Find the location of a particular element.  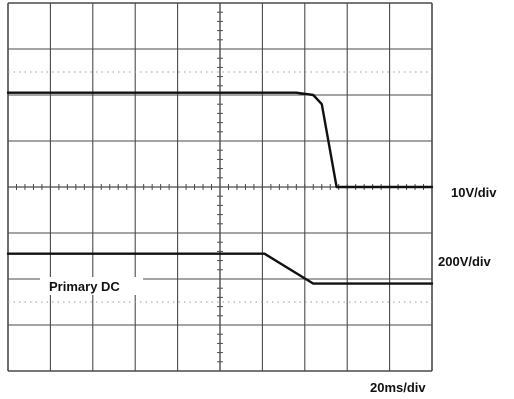

primary-dc-label: Primary DC is located at coordinates (84, 286).